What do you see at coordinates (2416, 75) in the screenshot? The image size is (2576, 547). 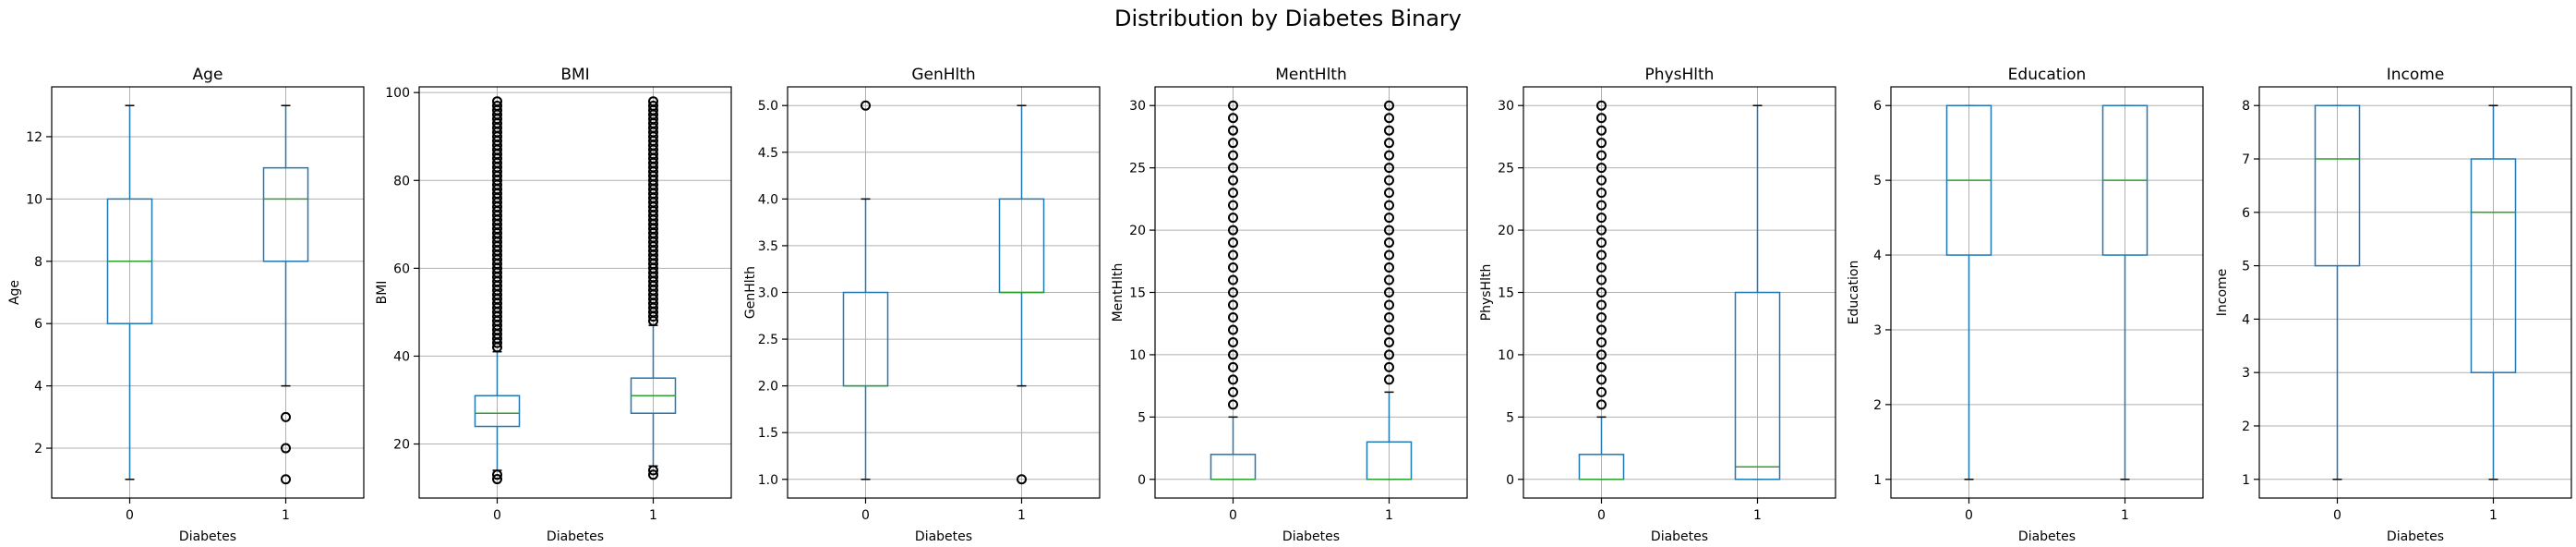 I see `subplot-title: Income` at bounding box center [2416, 75].